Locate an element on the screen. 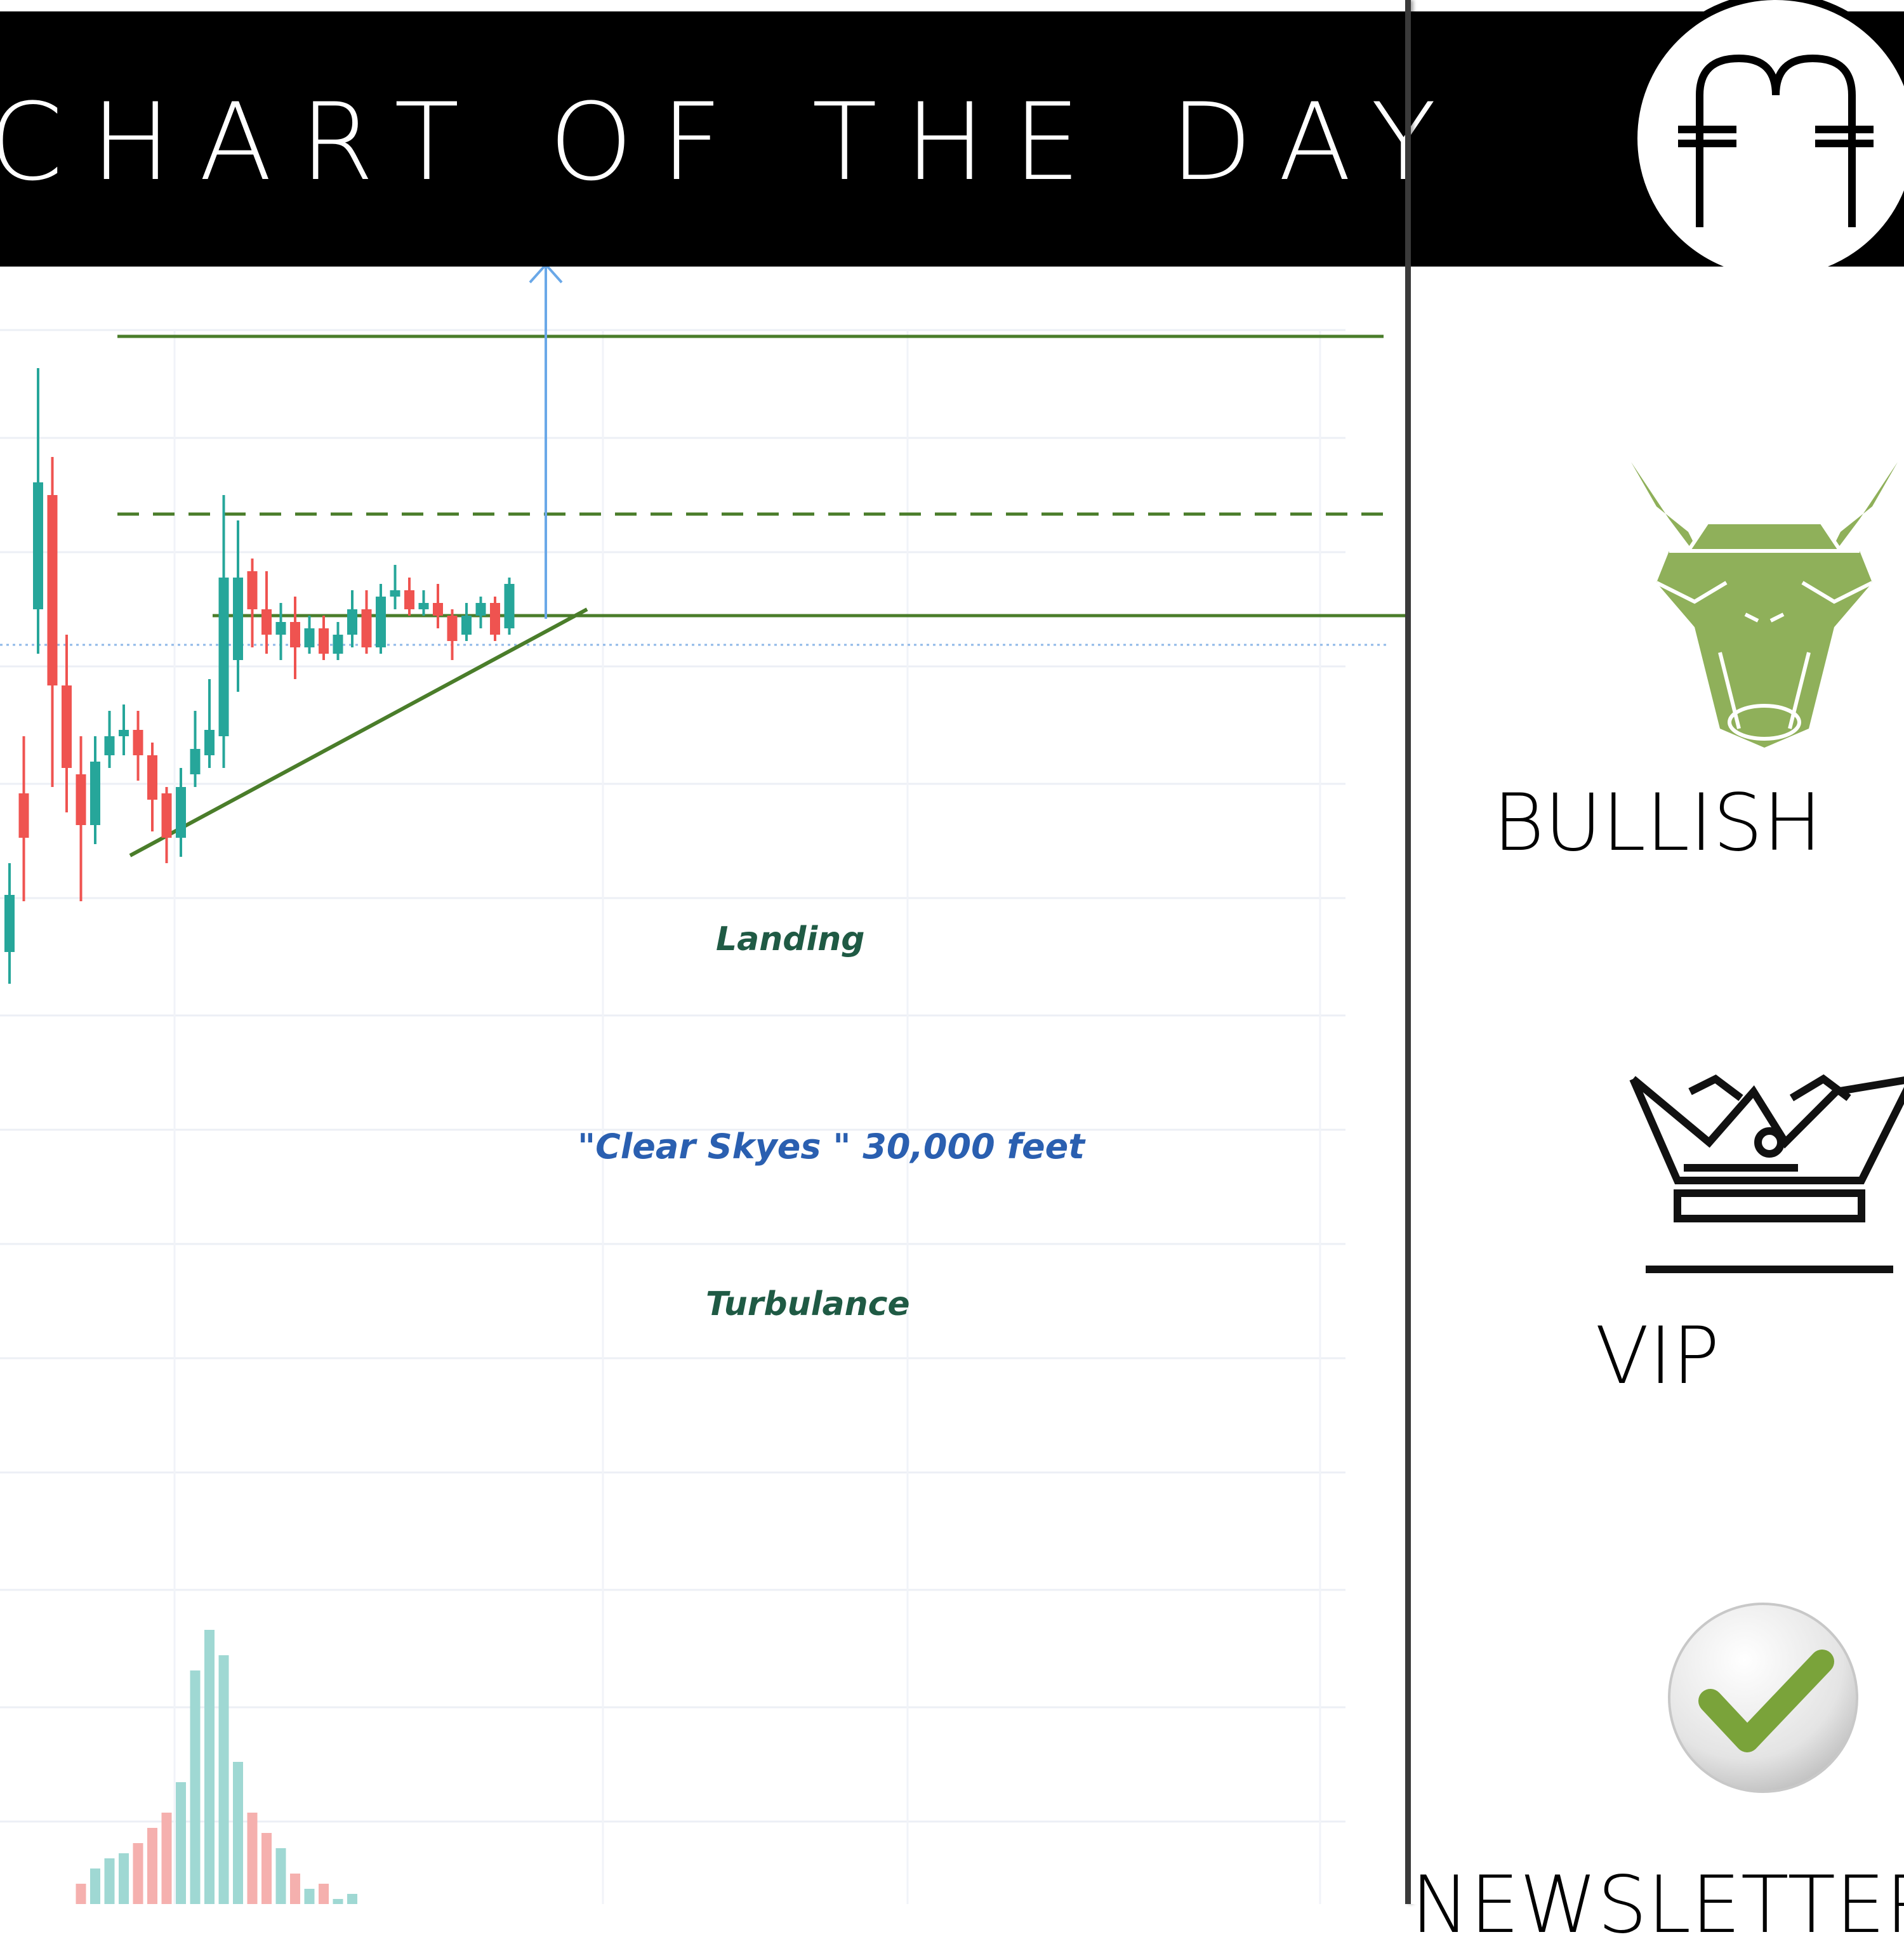 The image size is (1904, 1951). ff-monogram-logo is located at coordinates (1767, 142).